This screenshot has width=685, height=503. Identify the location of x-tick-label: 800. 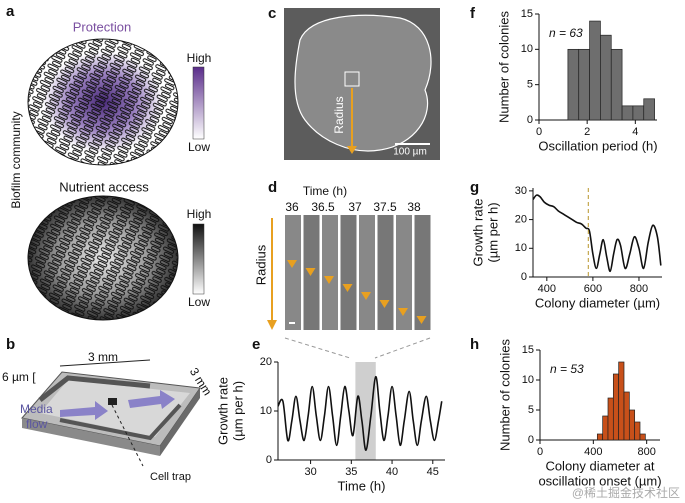
(646, 452).